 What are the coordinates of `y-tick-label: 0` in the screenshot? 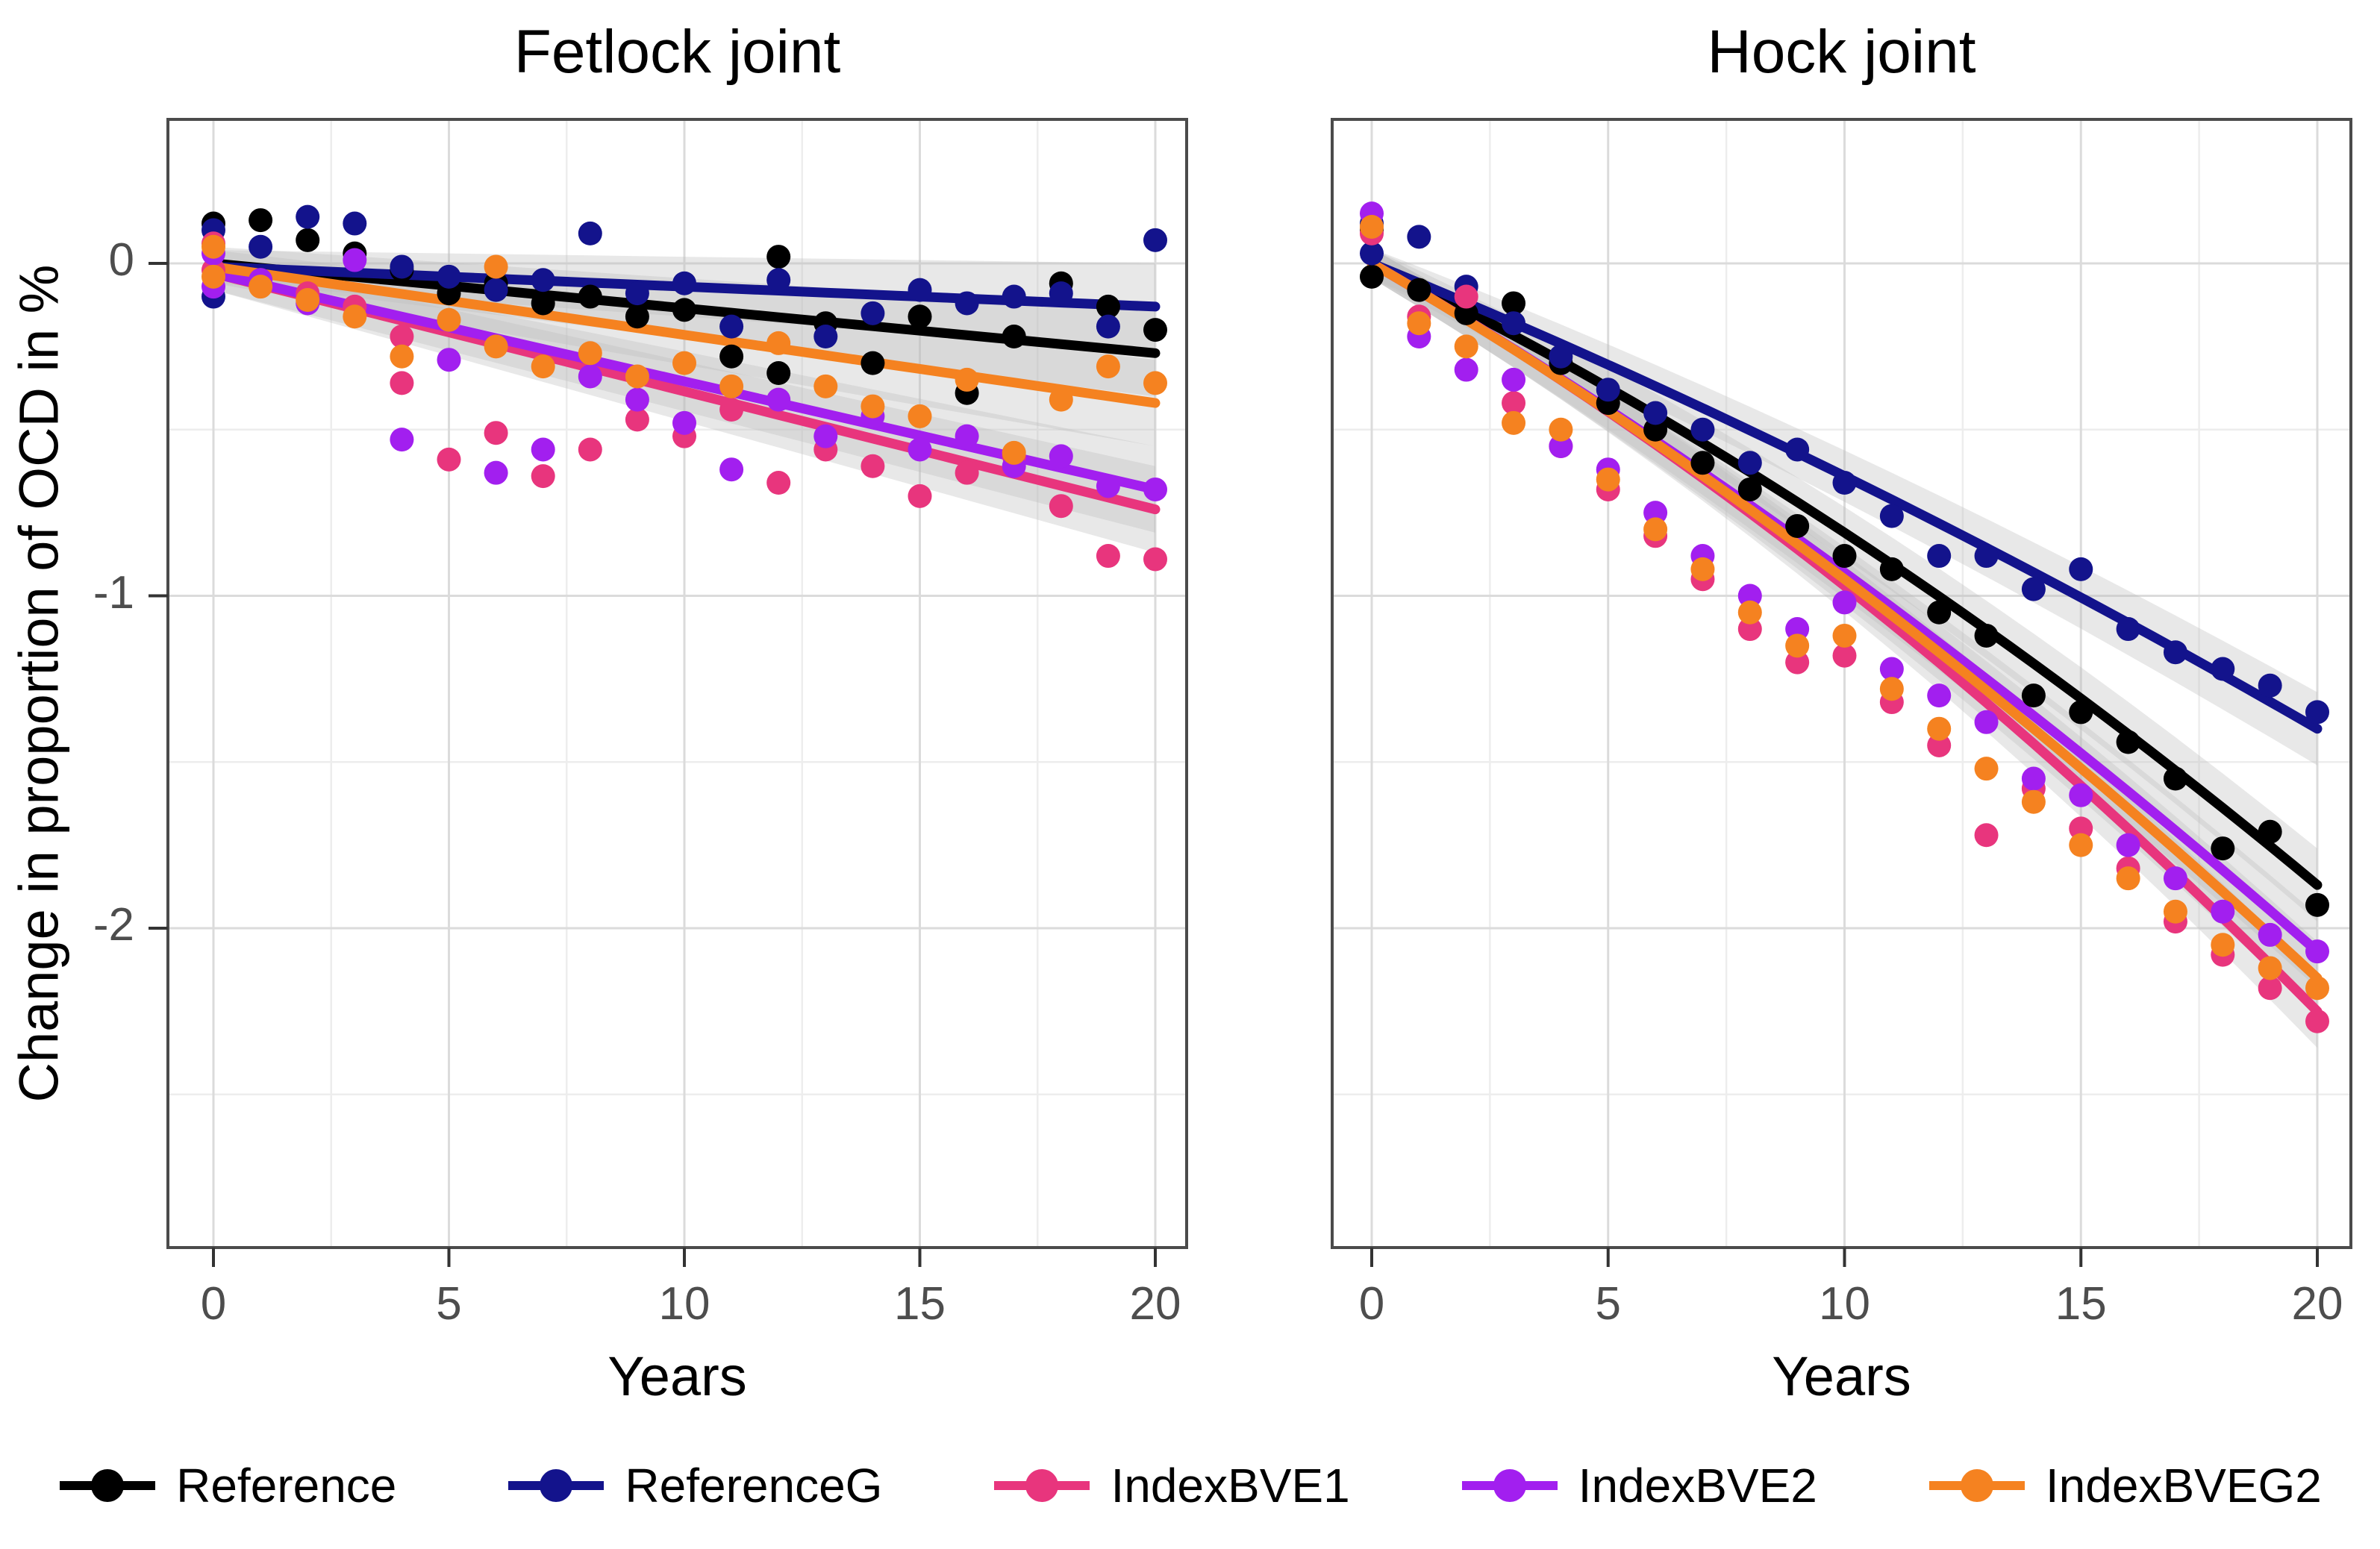 It's located at (121, 260).